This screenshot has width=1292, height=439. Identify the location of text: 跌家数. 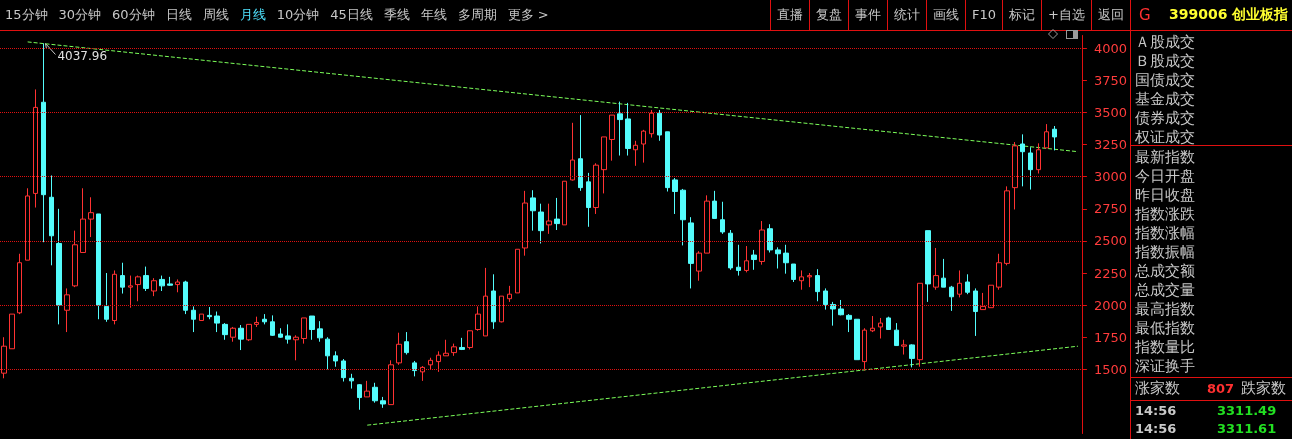
(1263, 388).